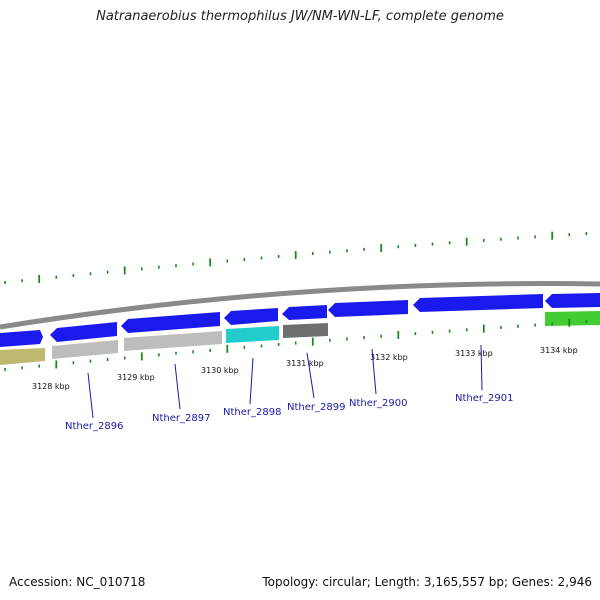 The width and height of the screenshot is (600, 600). Describe the element at coordinates (136, 377) in the screenshot. I see `kbp-label: 3129 kbp` at that location.